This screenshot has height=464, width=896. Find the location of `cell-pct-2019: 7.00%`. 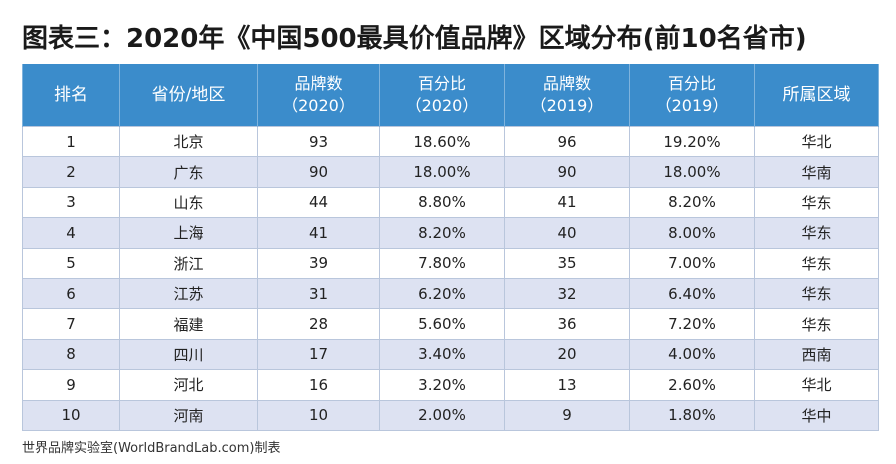

cell-pct-2019: 7.00% is located at coordinates (692, 263).